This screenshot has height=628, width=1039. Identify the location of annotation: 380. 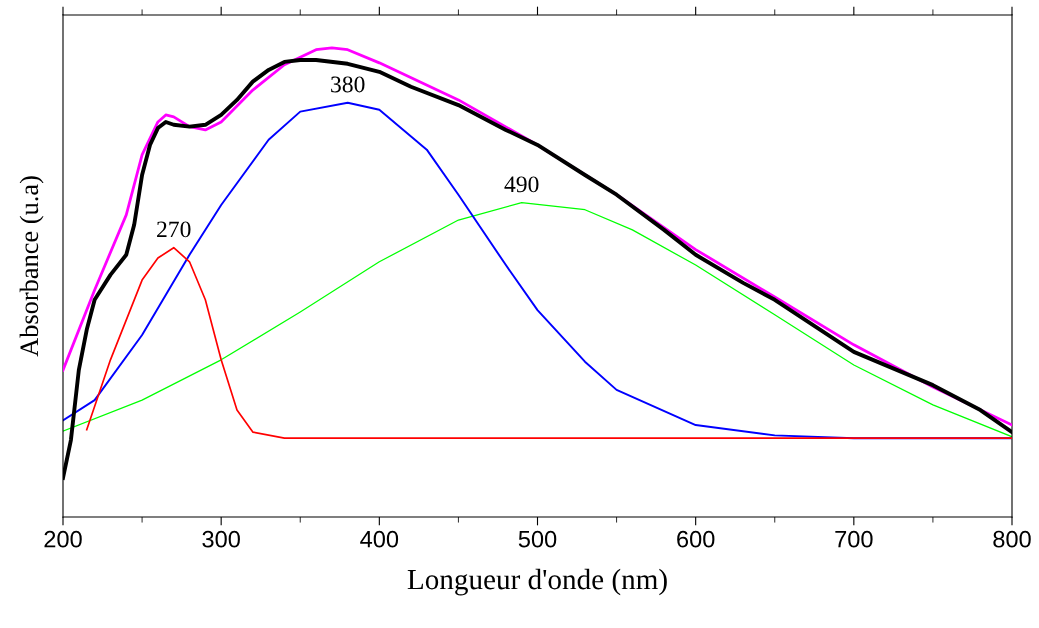
(348, 84).